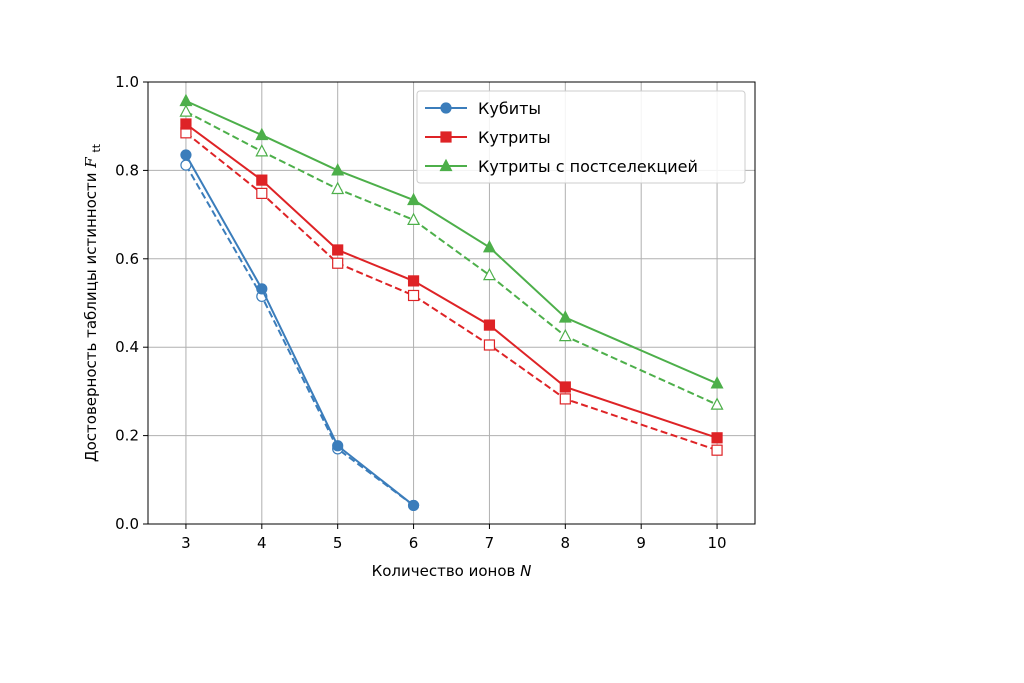  What do you see at coordinates (444, 571) in the screenshot?
I see `x-axis-label-text: Количество ионов` at bounding box center [444, 571].